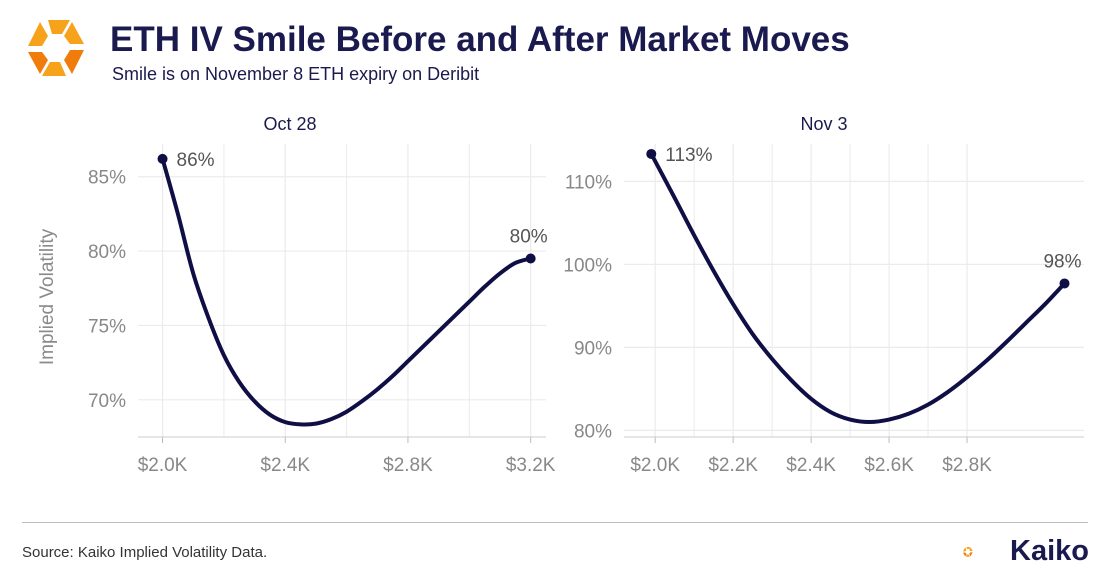  What do you see at coordinates (529, 237) in the screenshot?
I see `data-label: 80%` at bounding box center [529, 237].